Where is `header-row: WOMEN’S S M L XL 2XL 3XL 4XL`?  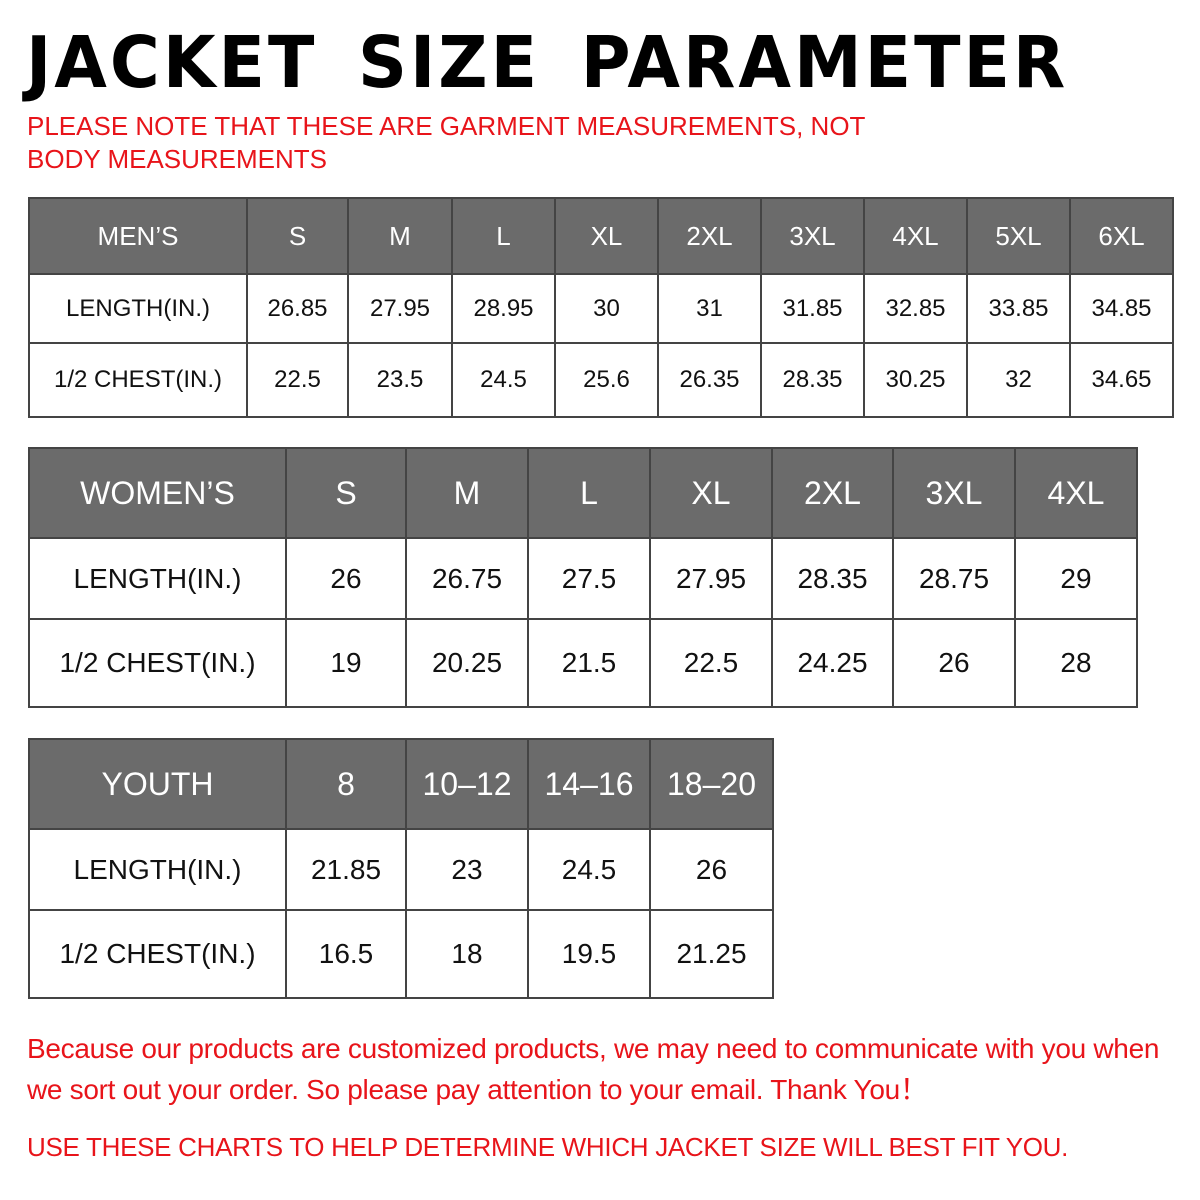 header-row: WOMEN’S S M L XL 2XL 3XL 4XL is located at coordinates (583, 493).